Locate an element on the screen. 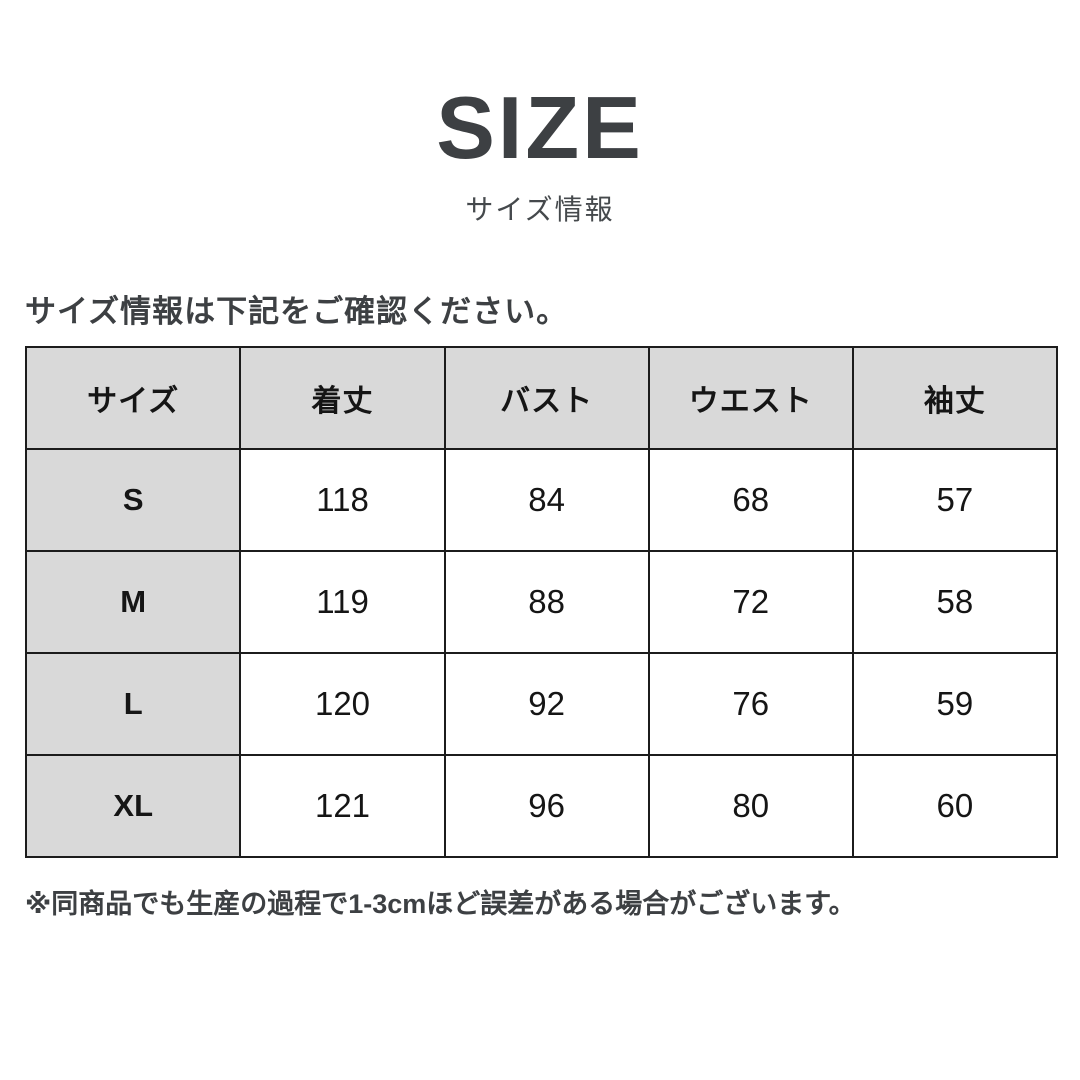  table-row-xl: XL 121 96 80 60 is located at coordinates (541, 806).